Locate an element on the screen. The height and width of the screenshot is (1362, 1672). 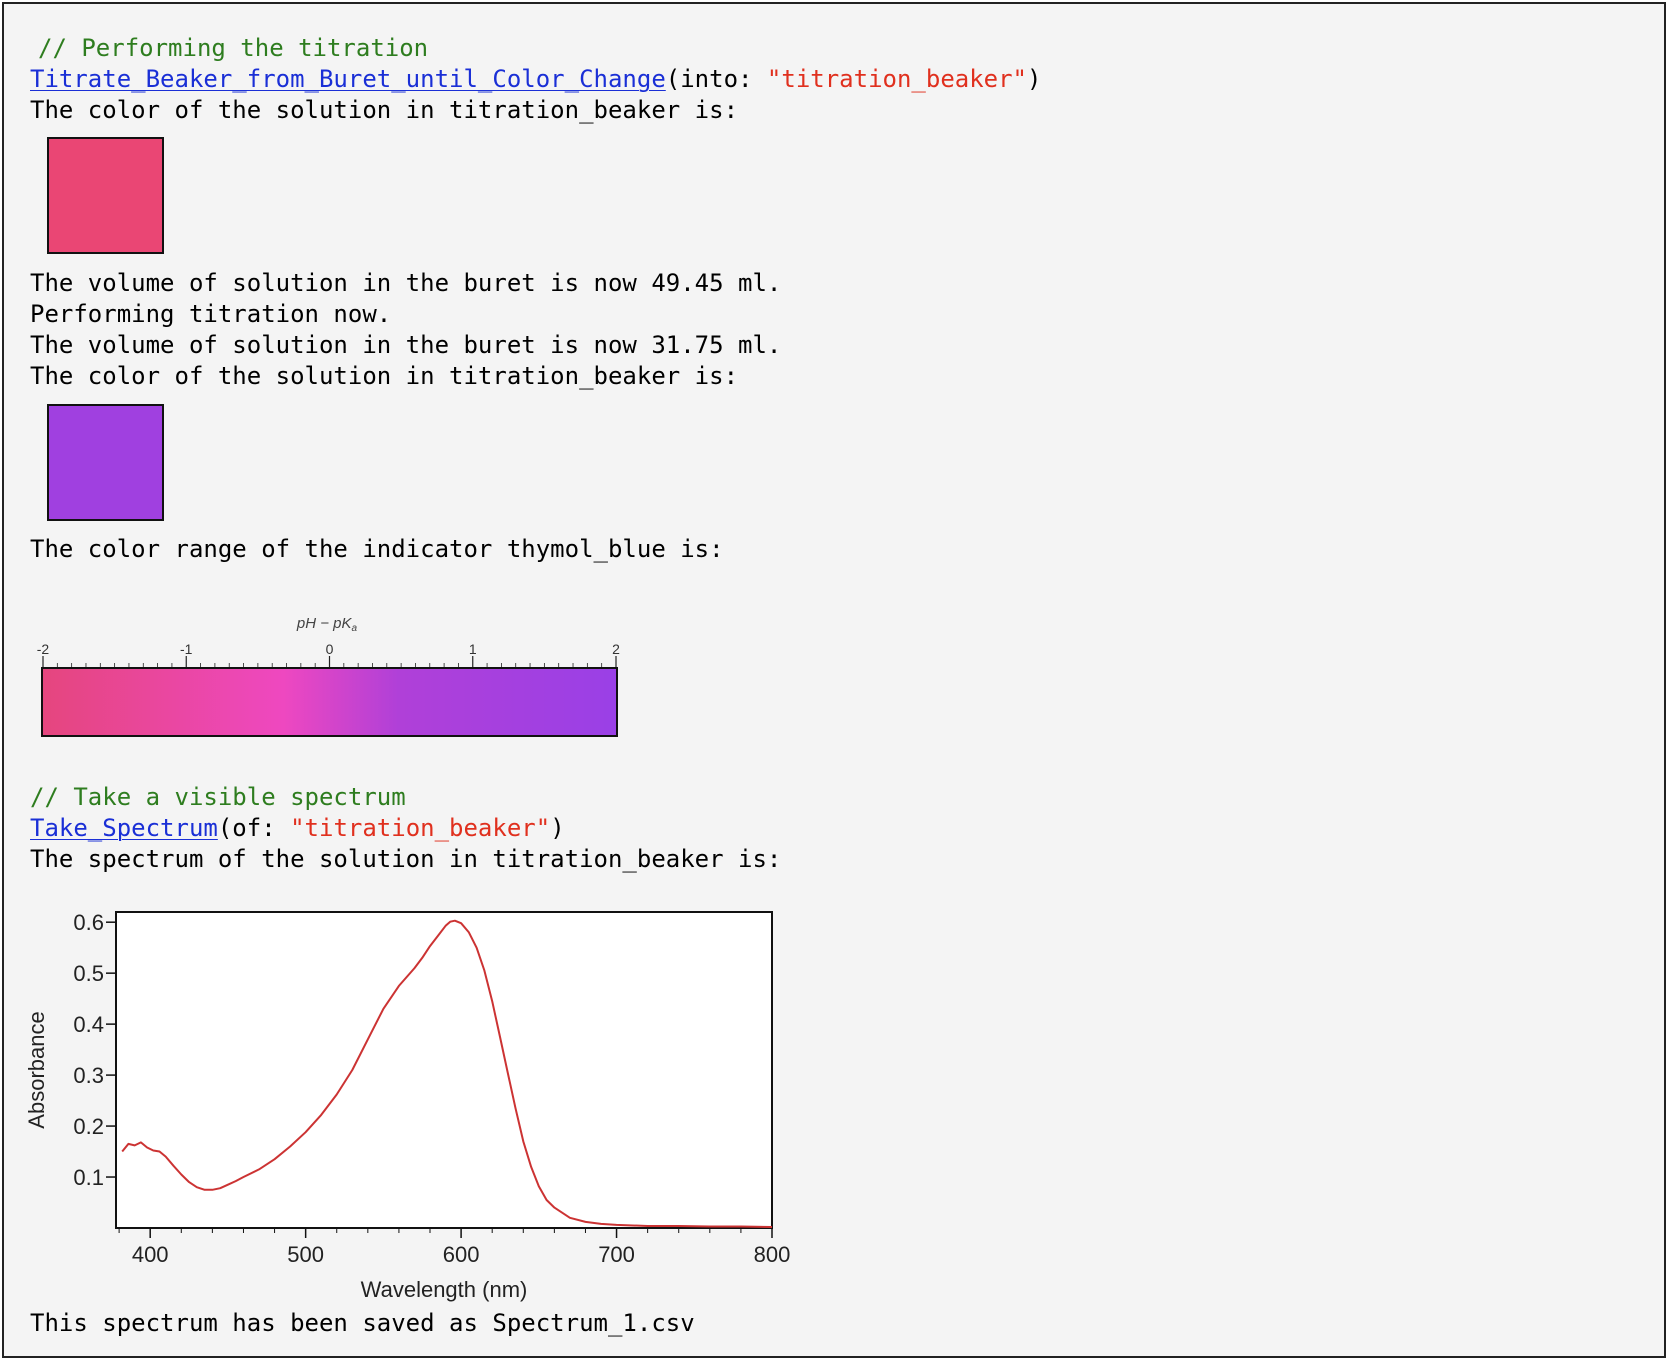
spectrum-command: Take_Spectrum(of: "titration_beaker") is located at coordinates (297, 828).